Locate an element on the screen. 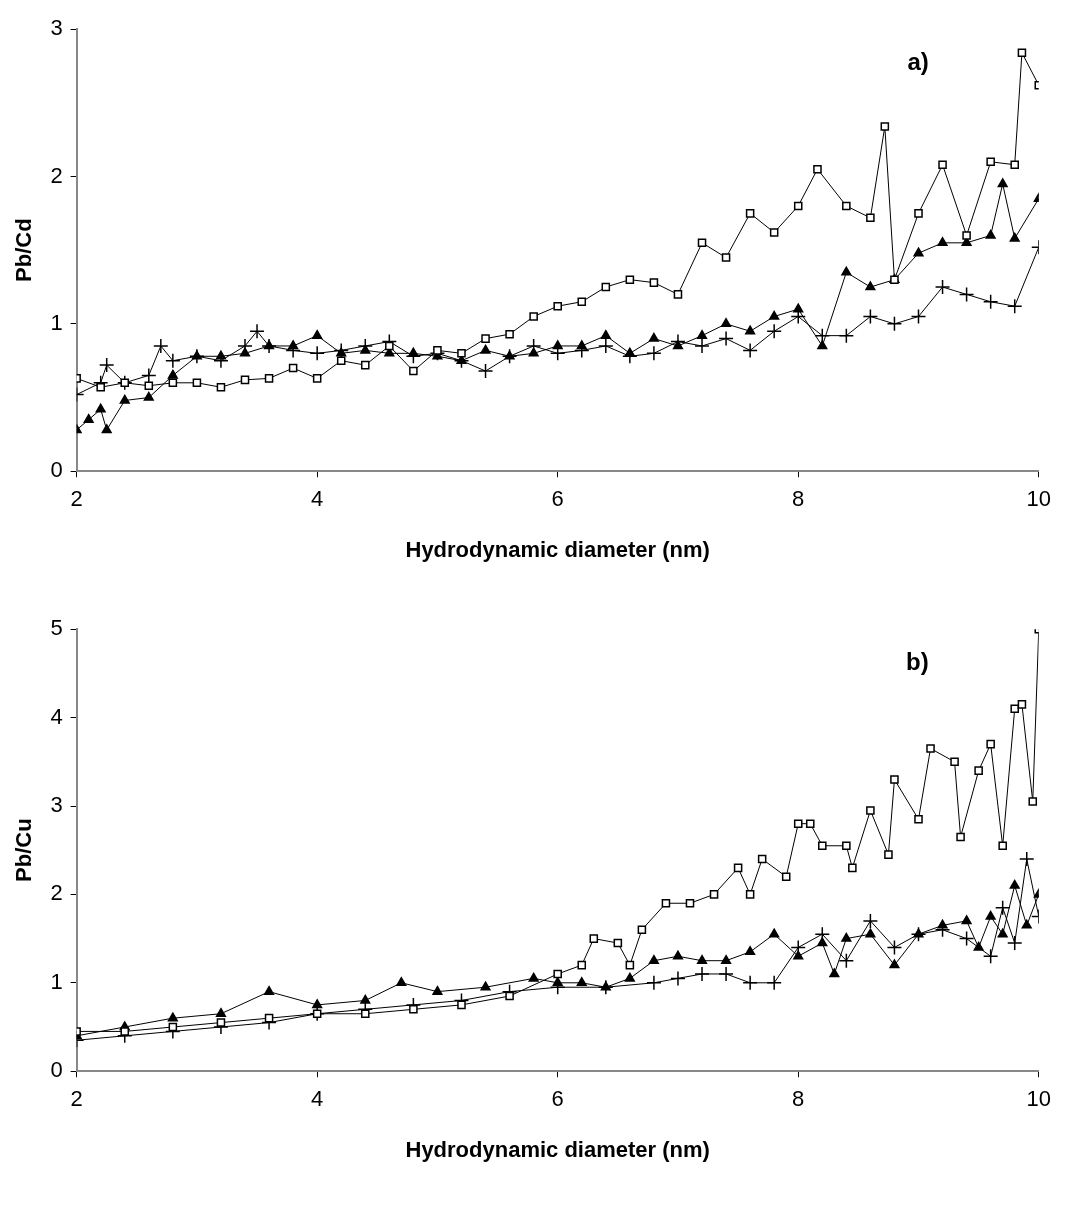  y-tick-label: 4 is located at coordinates (56, 716).